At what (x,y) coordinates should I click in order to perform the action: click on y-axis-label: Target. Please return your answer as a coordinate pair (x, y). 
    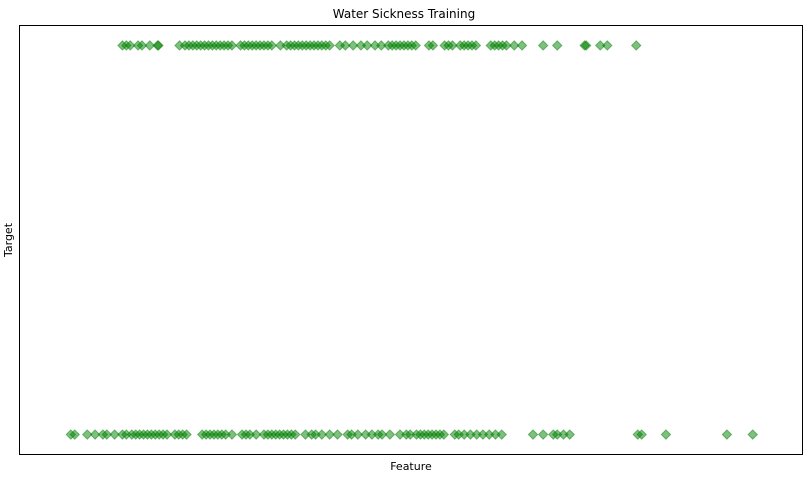
    Looking at the image, I should click on (8, 240).